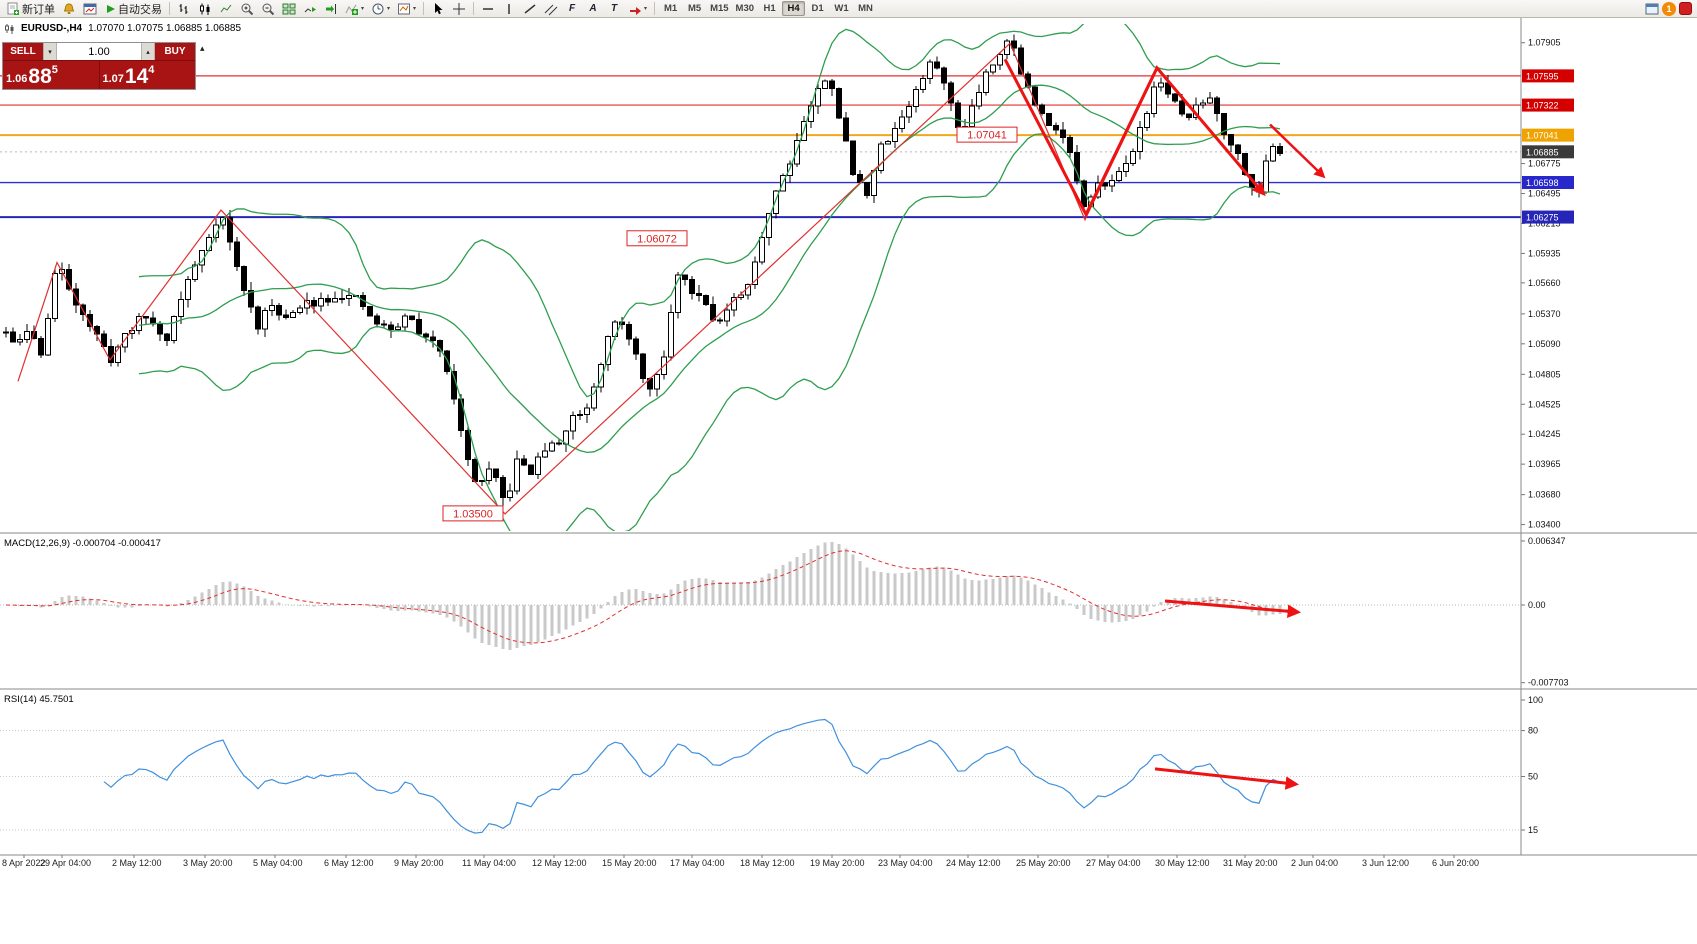 This screenshot has width=1697, height=944. Describe the element at coordinates (205, 9) in the screenshot. I see `candlestick-chart-type-button` at that location.